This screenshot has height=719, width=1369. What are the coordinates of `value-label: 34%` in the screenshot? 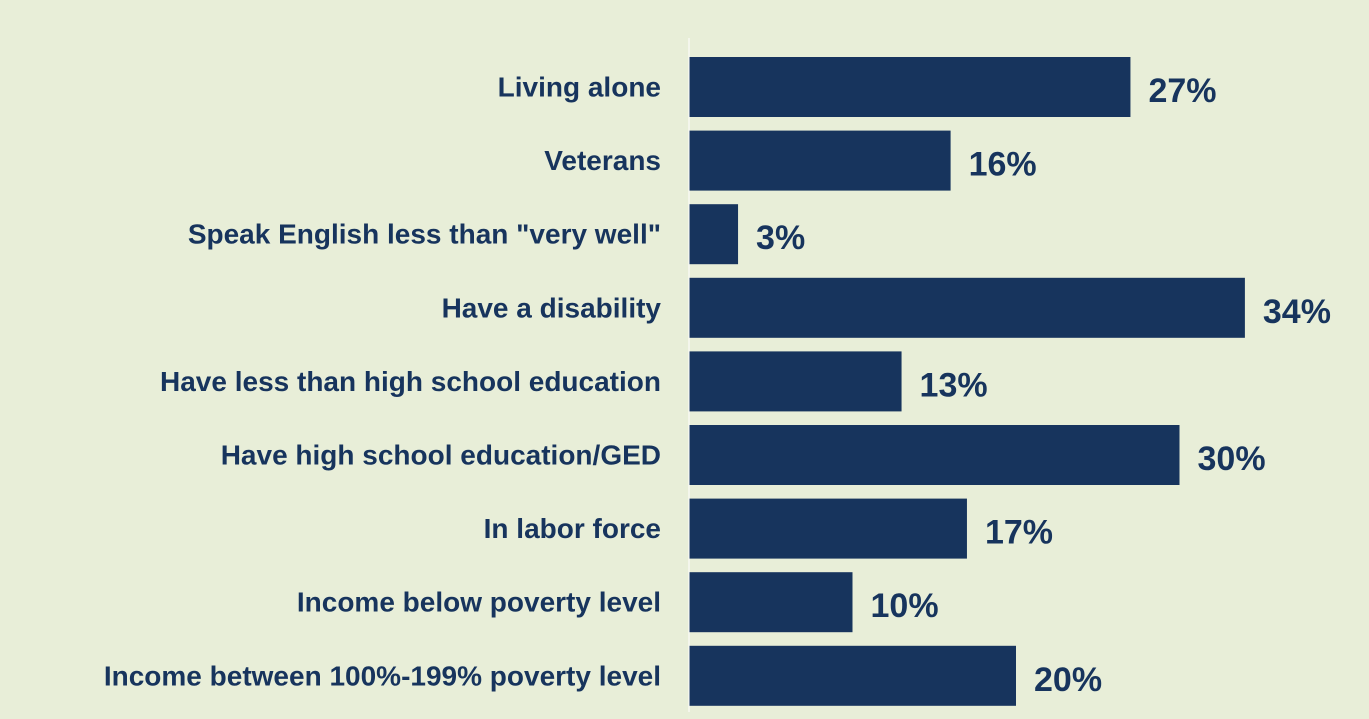 It's located at (1297, 312).